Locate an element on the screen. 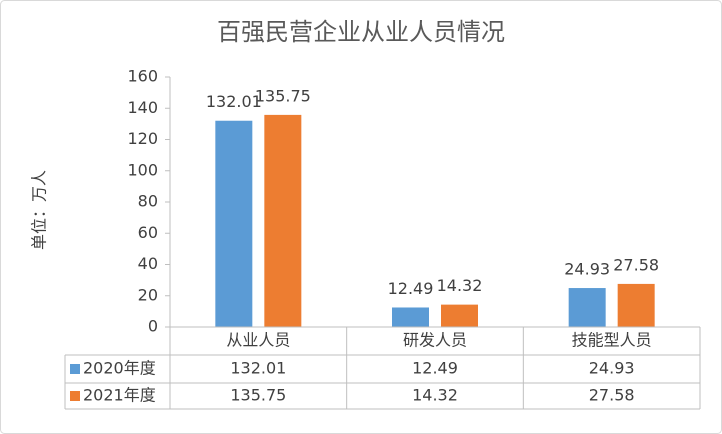  y-tick-label: 160 is located at coordinates (142, 76).